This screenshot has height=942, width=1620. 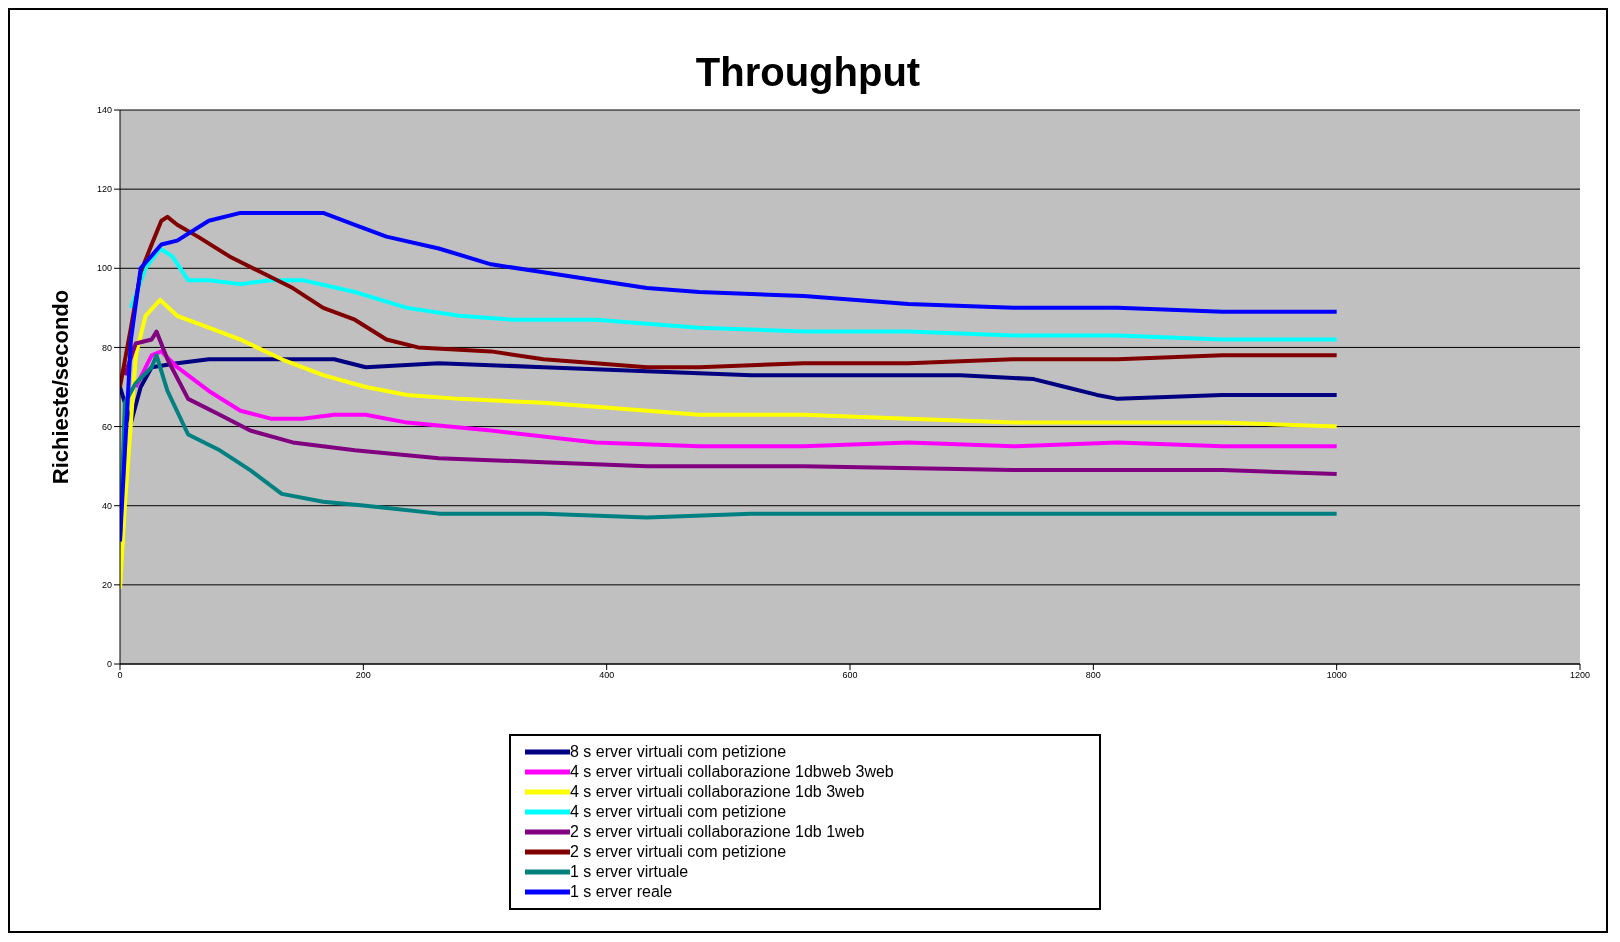 I want to click on legend-label: 2 s erver virtuali com petizione, so click(x=678, y=852).